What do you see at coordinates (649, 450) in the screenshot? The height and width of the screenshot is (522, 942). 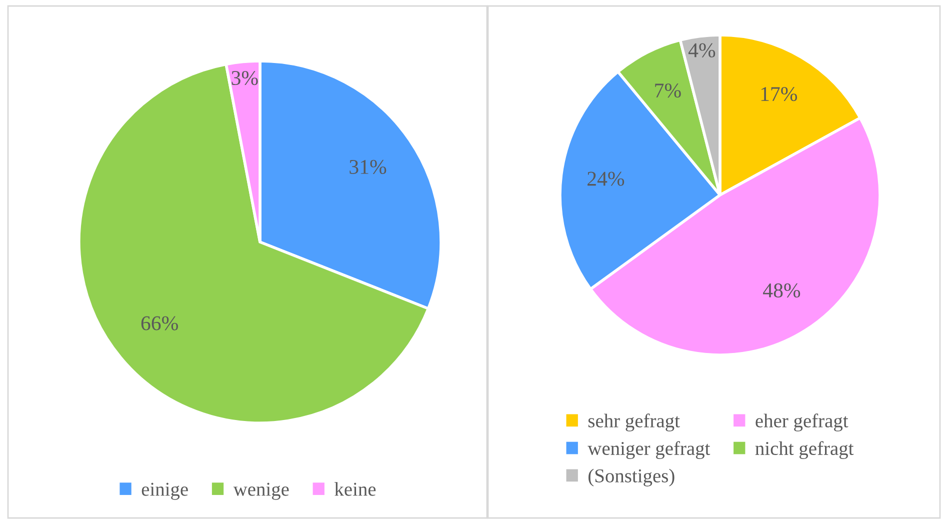 I see `legend-label: weniger gefragt` at bounding box center [649, 450].